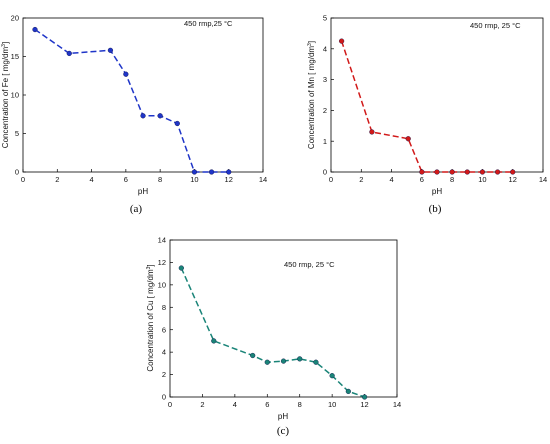  Describe the element at coordinates (331, 179) in the screenshot. I see `chart-b-x-tick-label: 0` at that location.